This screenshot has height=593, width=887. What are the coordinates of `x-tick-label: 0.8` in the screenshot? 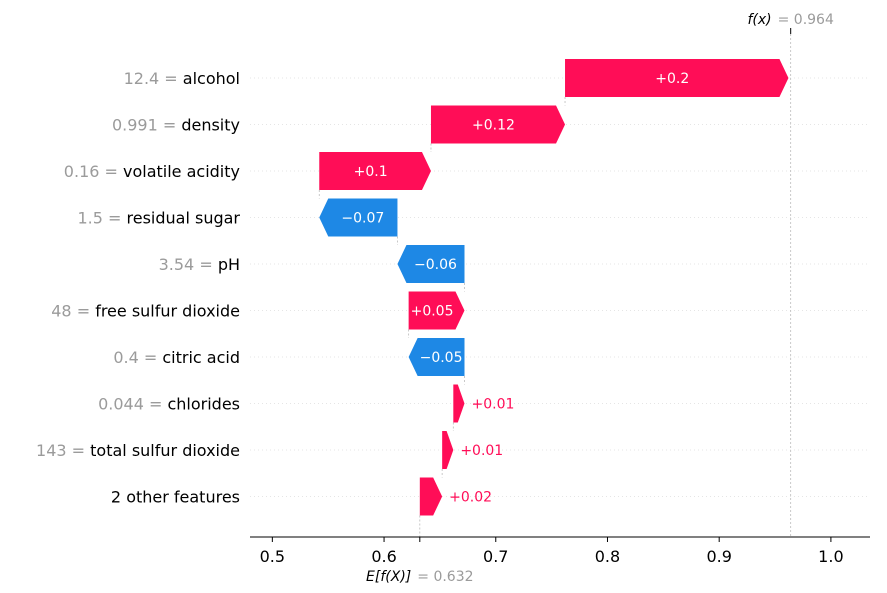 It's located at (607, 556).